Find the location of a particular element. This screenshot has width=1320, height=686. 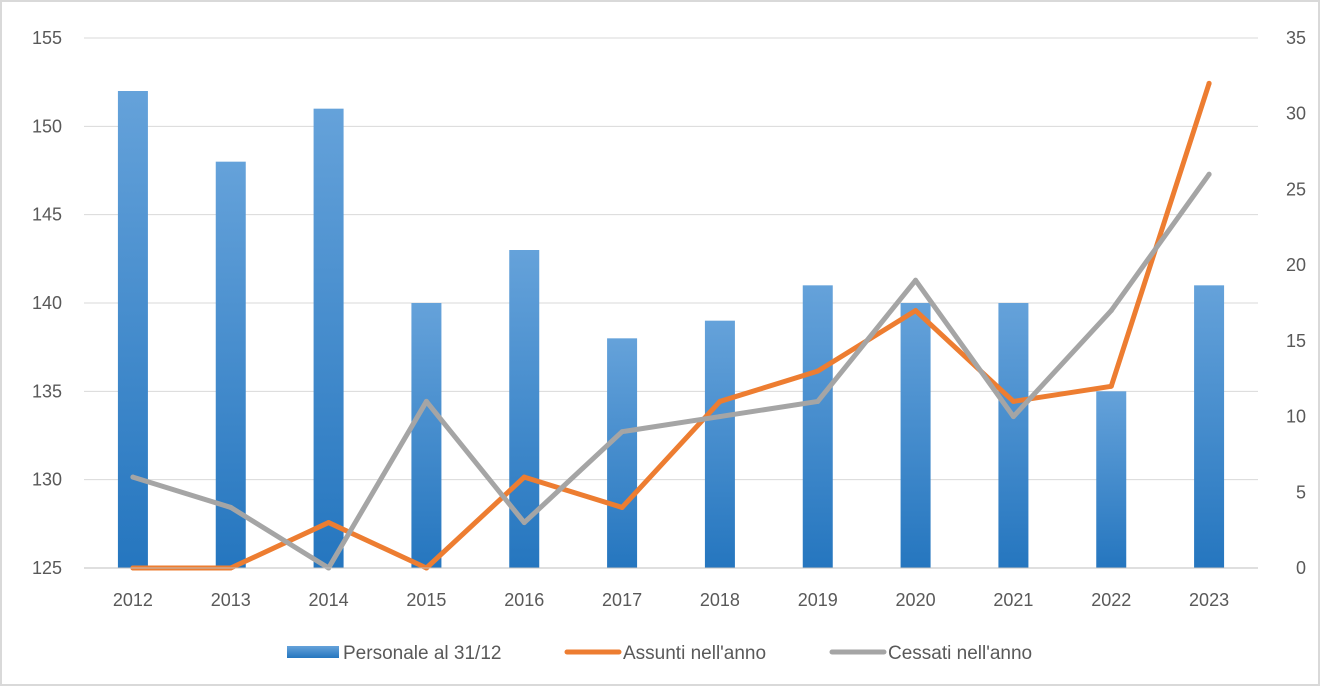

y-right-tick-label: 15 is located at coordinates (1296, 341).